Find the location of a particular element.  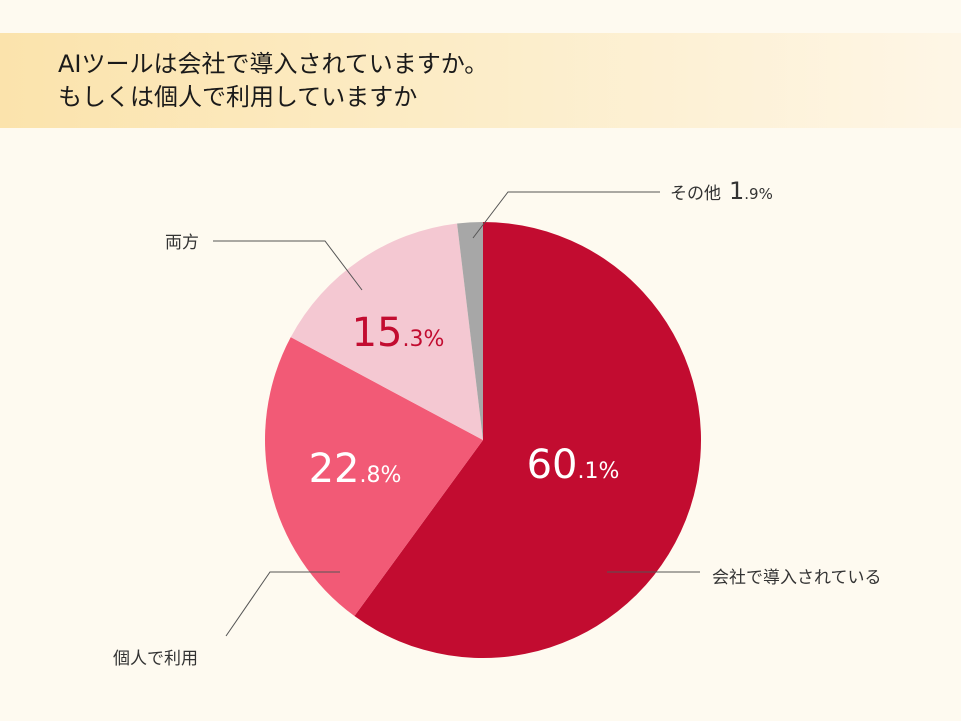

pie-slice-other is located at coordinates (470, 331).